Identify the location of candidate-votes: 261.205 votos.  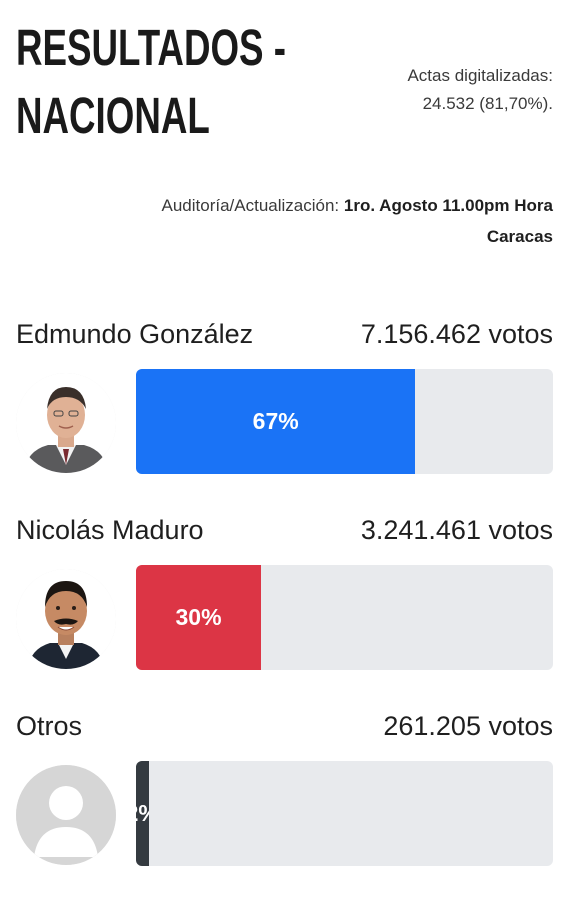
(468, 726).